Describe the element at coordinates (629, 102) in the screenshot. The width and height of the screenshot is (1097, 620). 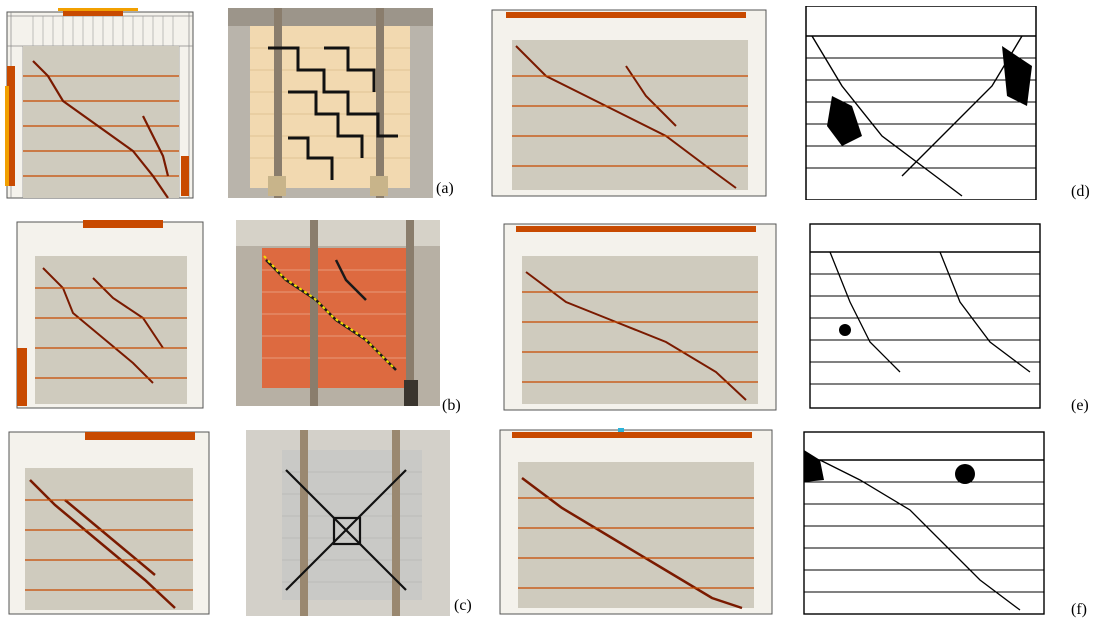
I see `panel-d-numerical-model` at that location.